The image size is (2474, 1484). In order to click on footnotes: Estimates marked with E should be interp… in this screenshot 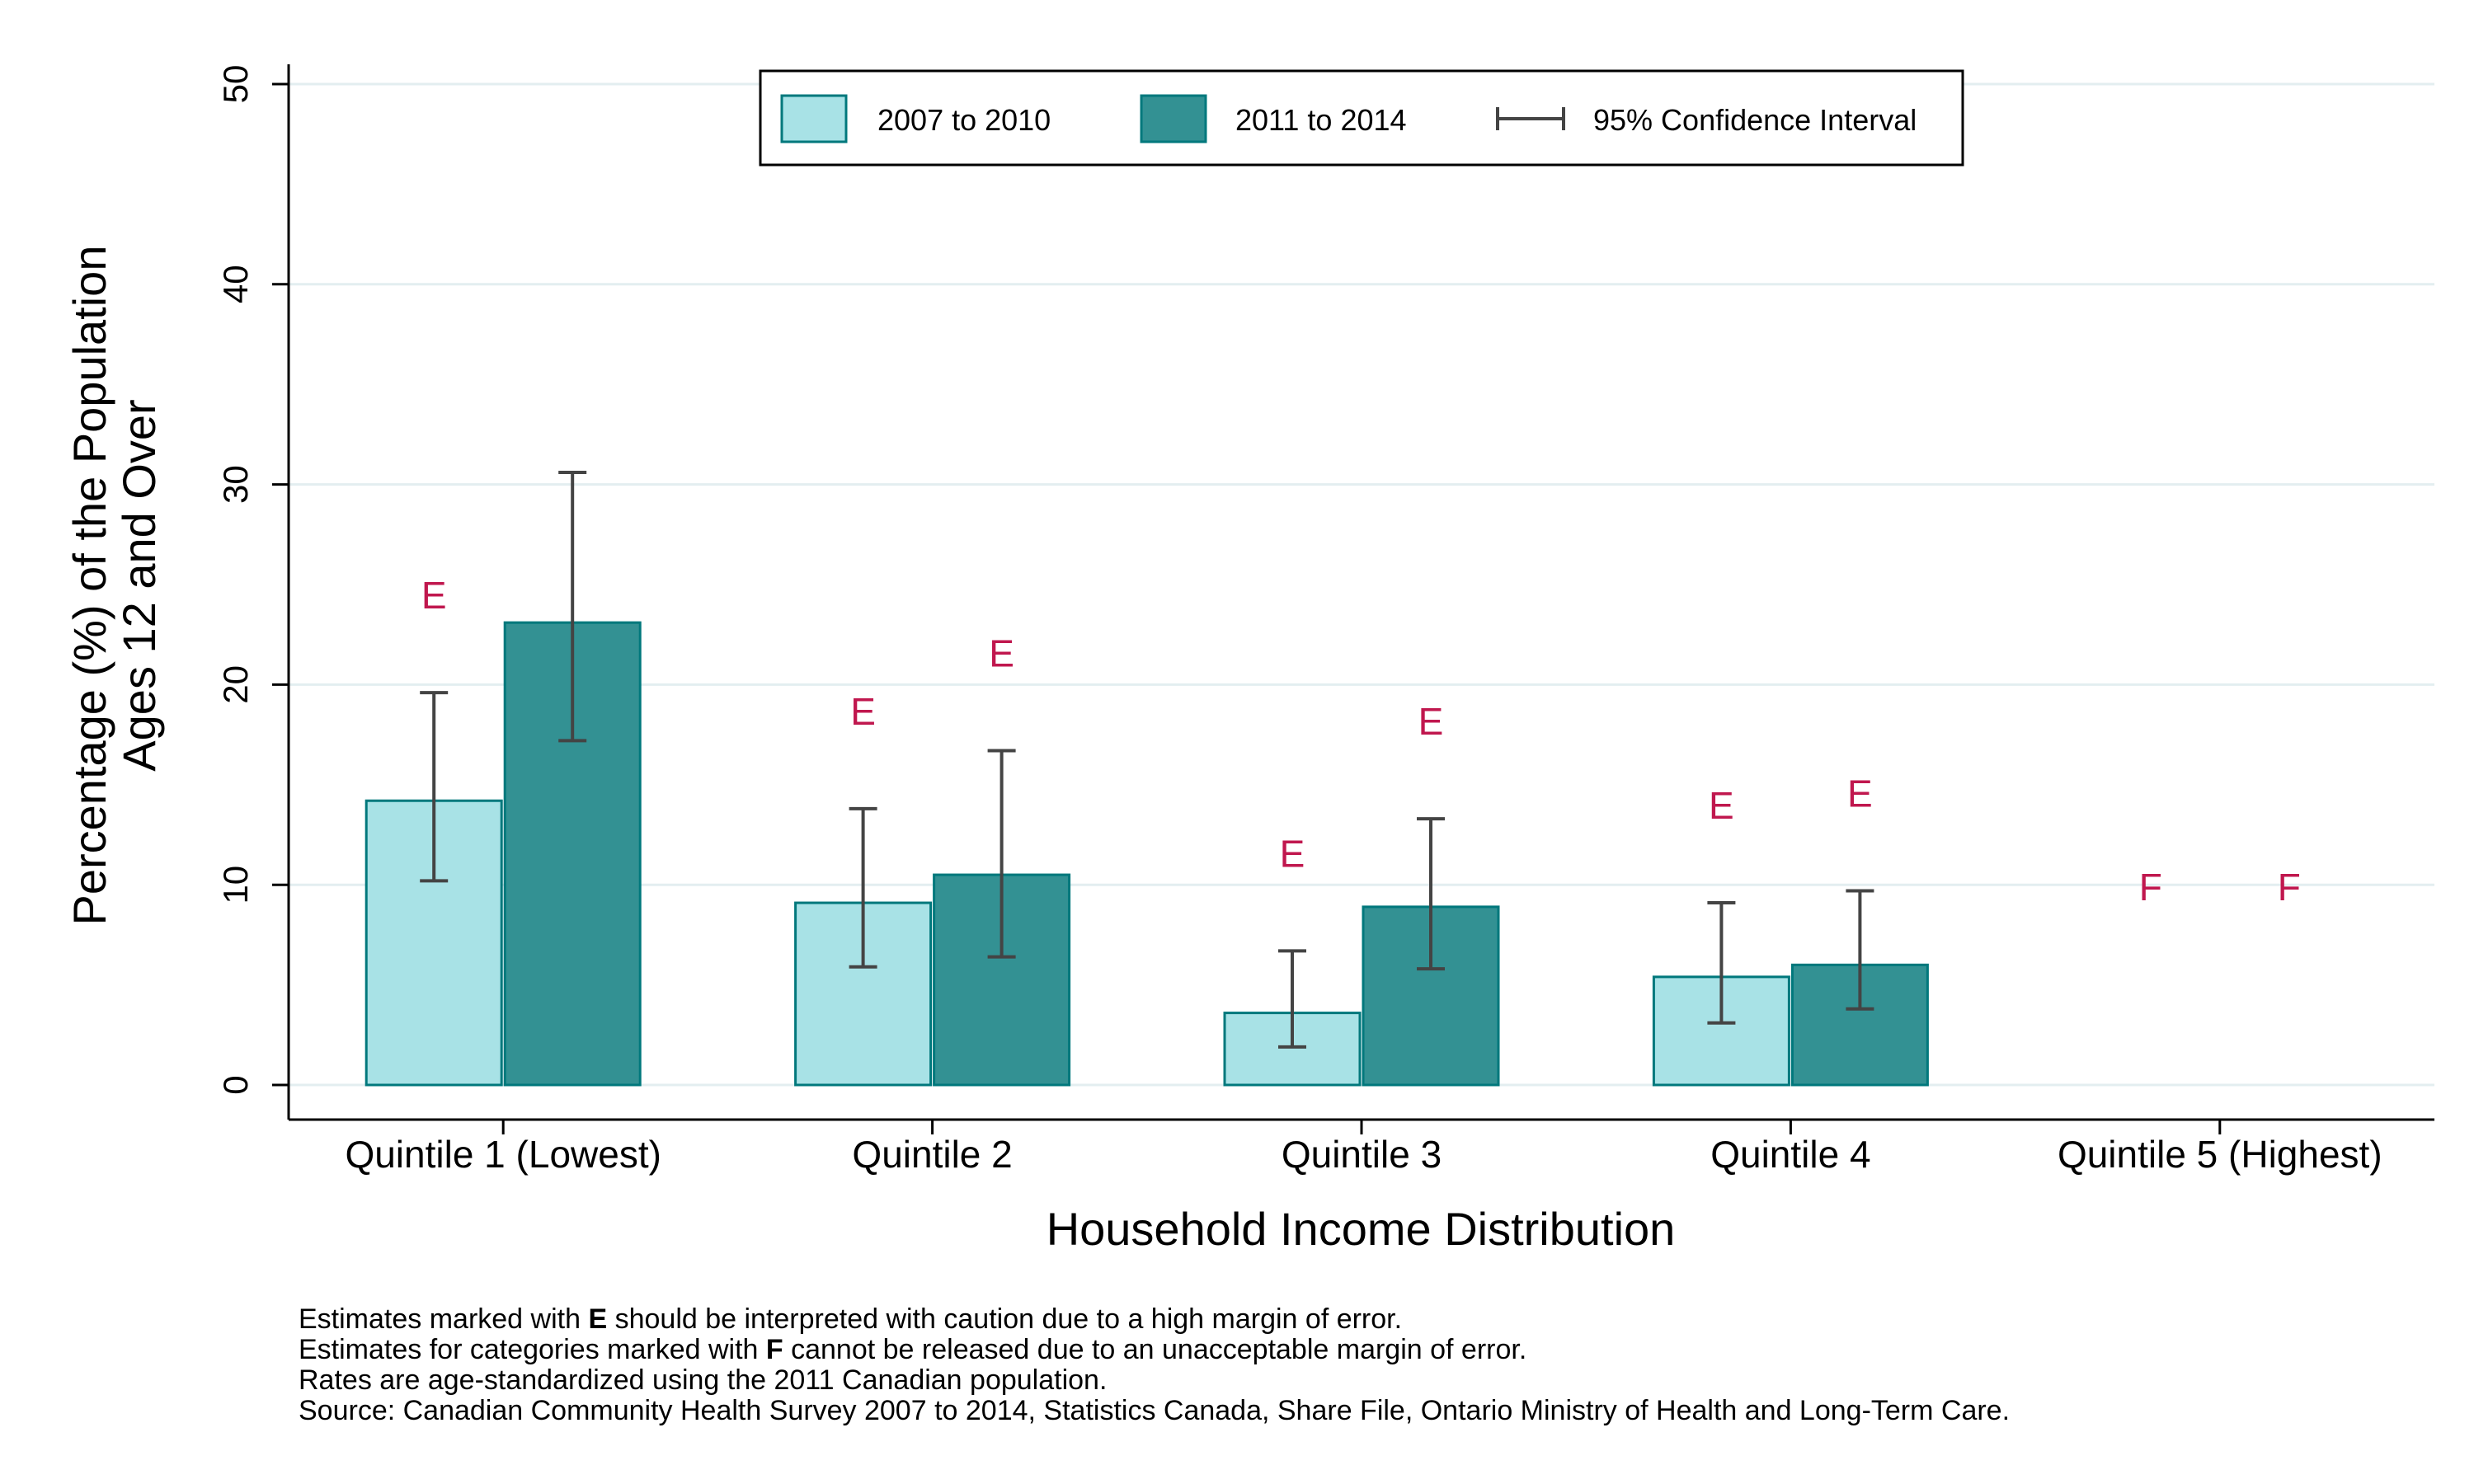, I will do `click(1154, 1365)`.